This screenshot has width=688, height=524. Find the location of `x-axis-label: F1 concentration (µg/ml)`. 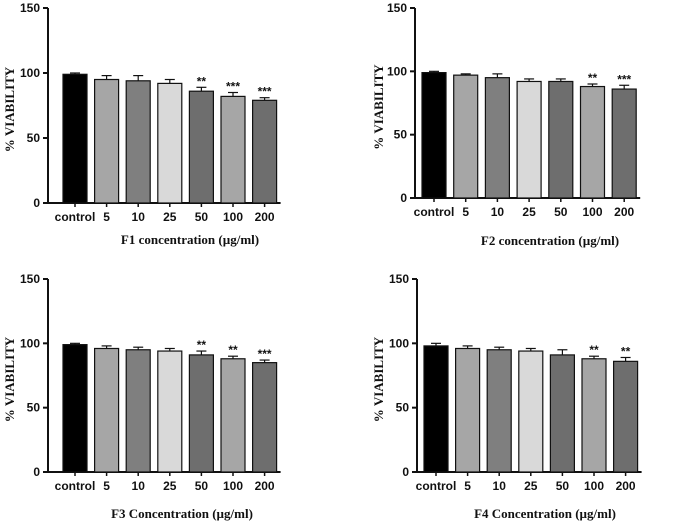

x-axis-label: F1 concentration (µg/ml) is located at coordinates (190, 239).